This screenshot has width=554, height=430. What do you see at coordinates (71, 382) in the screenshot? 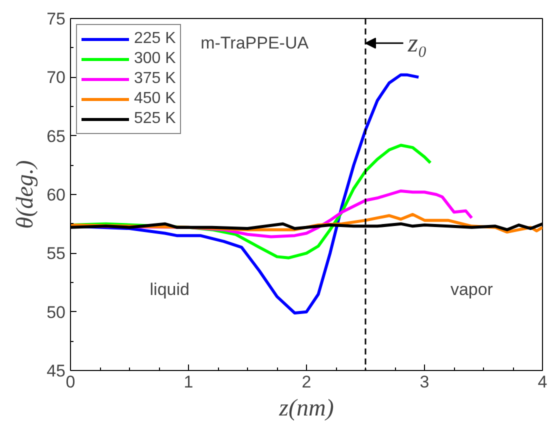
I see `x-tick-label: 0` at bounding box center [71, 382].